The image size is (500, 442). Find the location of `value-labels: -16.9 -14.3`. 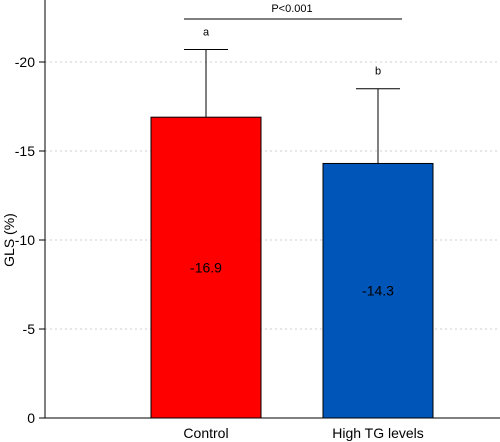

value-labels: -16.9 -14.3 is located at coordinates (292, 279).